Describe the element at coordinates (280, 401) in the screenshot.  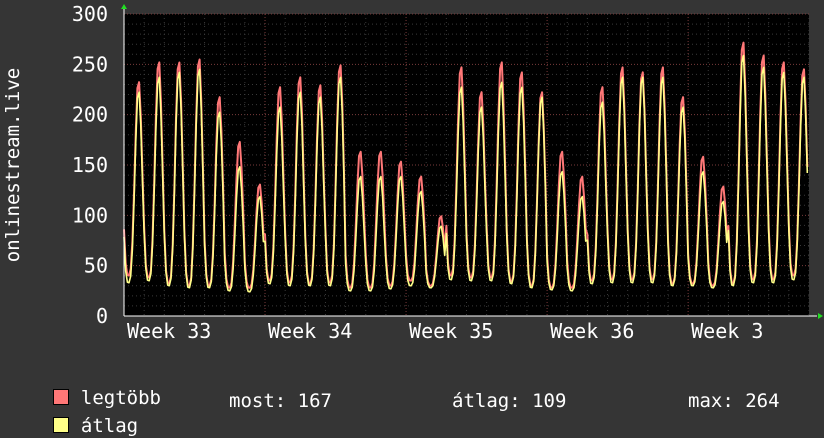
I see `stat-most: most: 167` at that location.